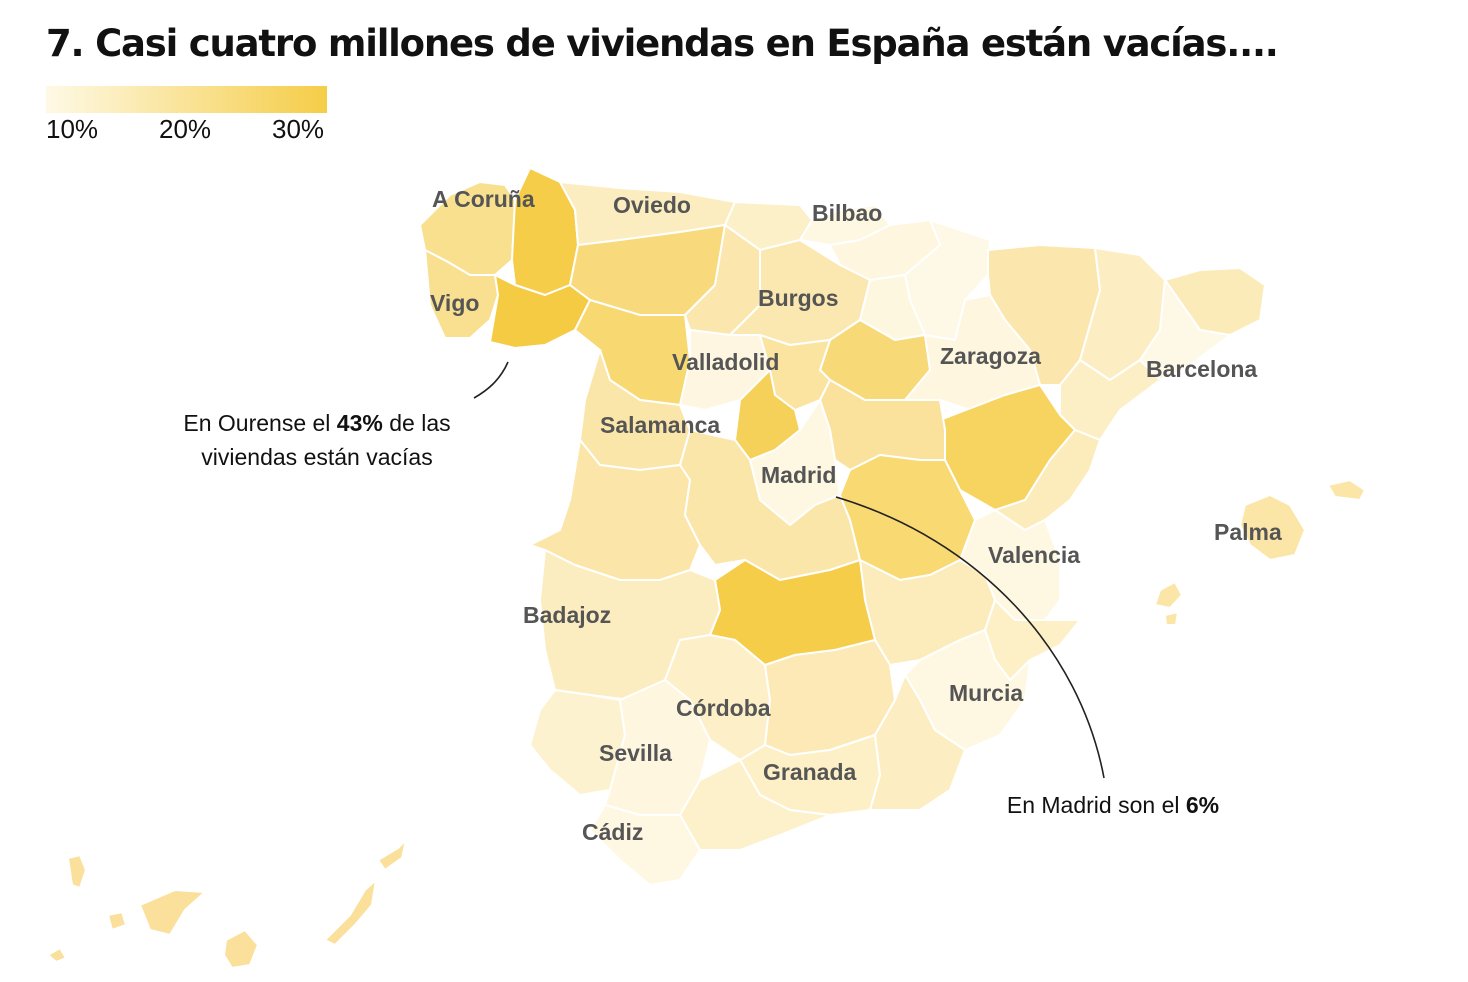  Describe the element at coordinates (117, 921) in the screenshot. I see `region-la-gomera` at that location.